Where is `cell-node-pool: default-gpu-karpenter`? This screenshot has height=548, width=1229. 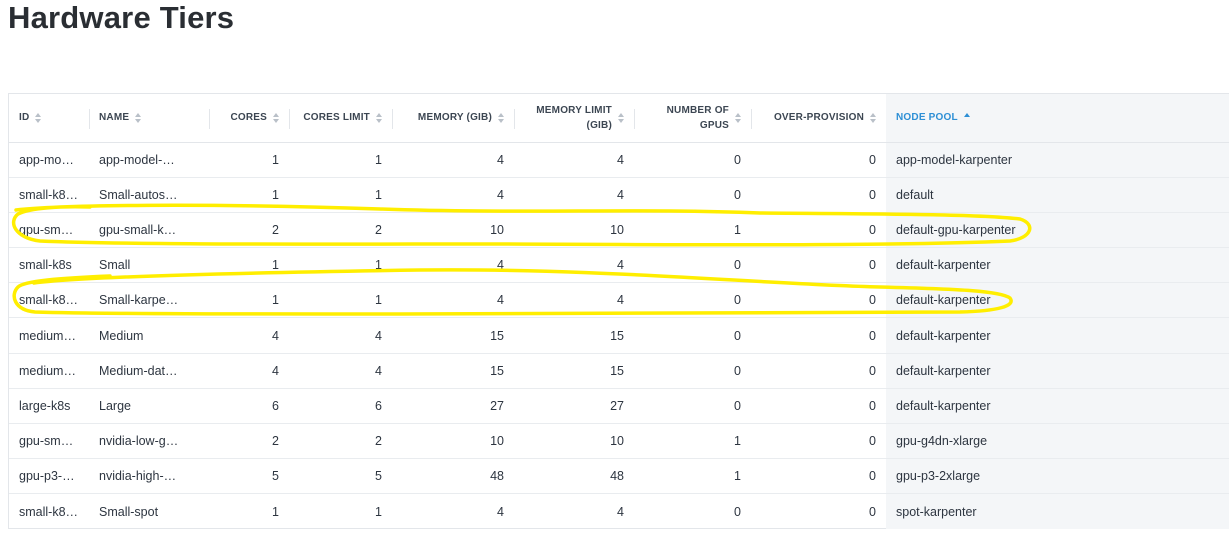
cell-node-pool: default-gpu-karpenter is located at coordinates (1057, 230).